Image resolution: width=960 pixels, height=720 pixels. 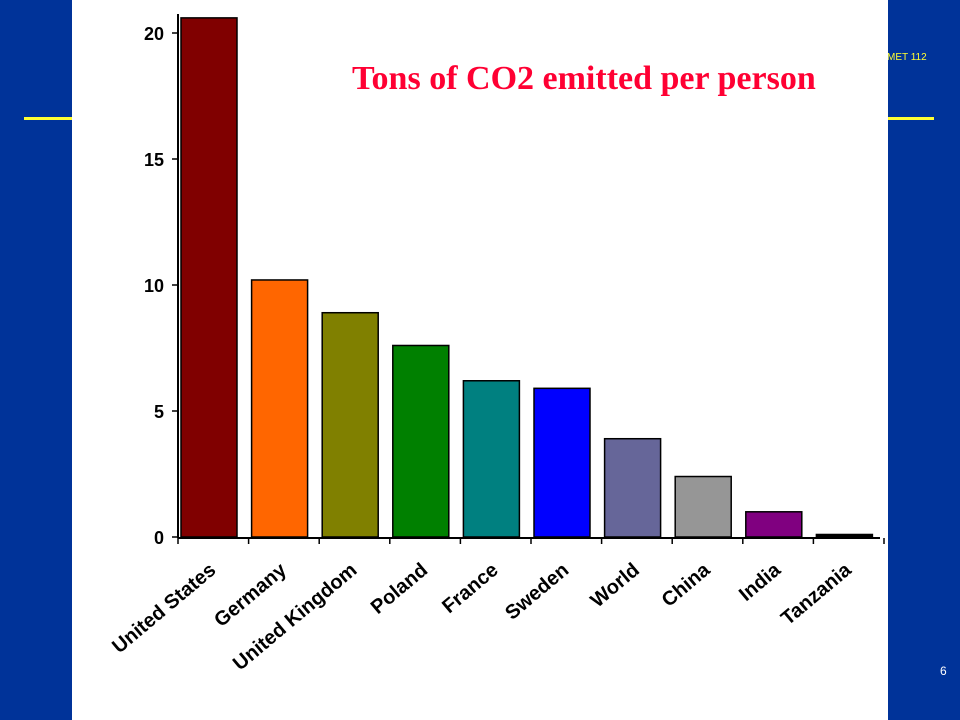 I want to click on bar-poland, so click(x=421, y=441).